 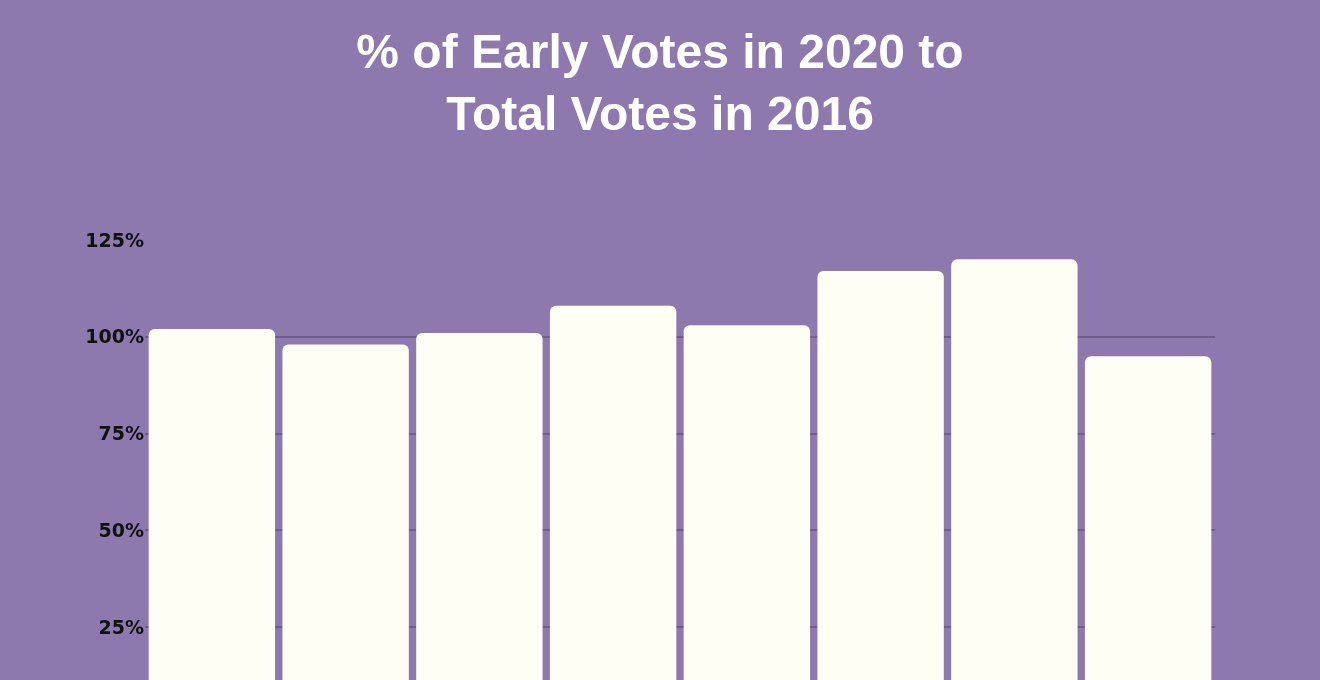 What do you see at coordinates (121, 433) in the screenshot?
I see `y-tick-label: 75%` at bounding box center [121, 433].